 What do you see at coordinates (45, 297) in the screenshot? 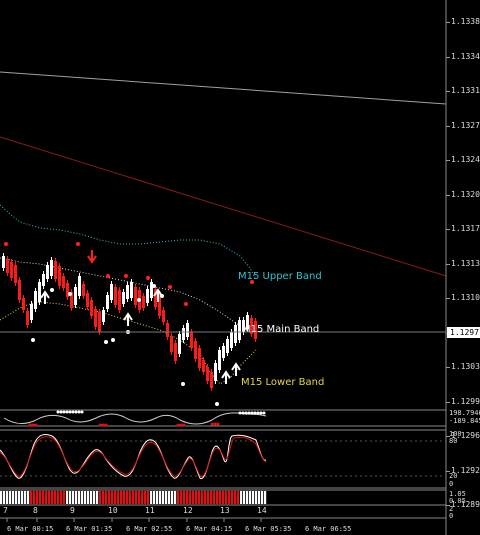
I see `buy-arrow` at bounding box center [45, 297].